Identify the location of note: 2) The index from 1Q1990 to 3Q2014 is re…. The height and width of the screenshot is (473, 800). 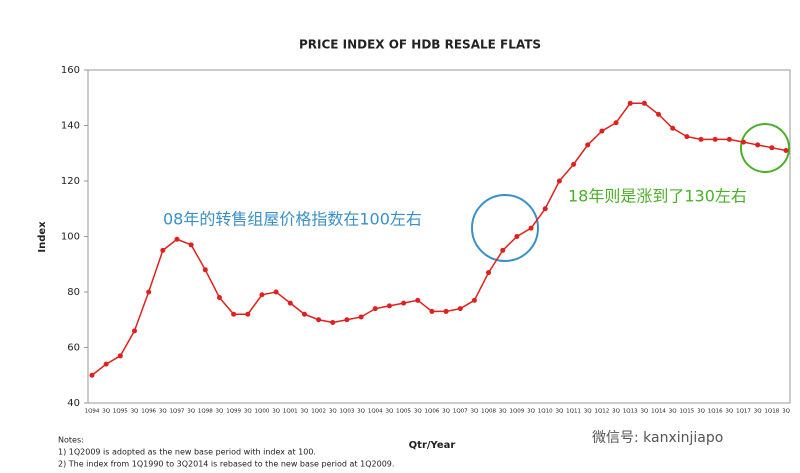
(226, 464).